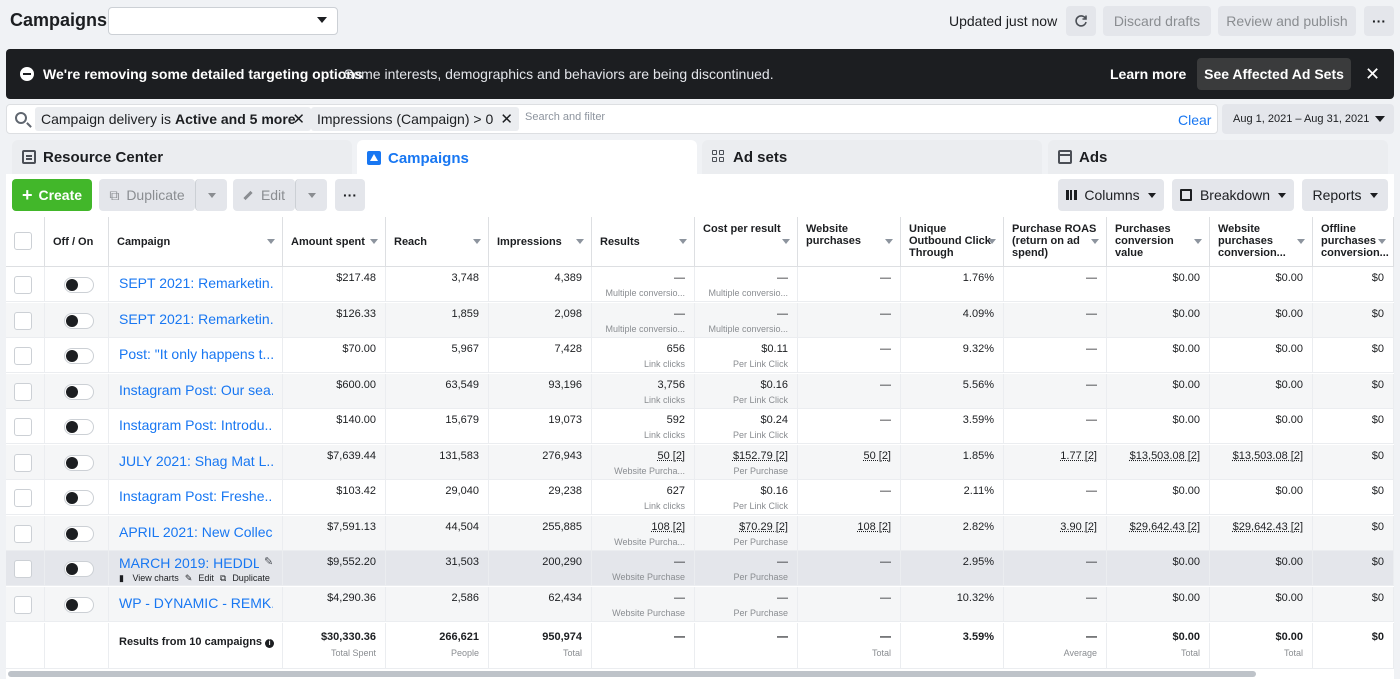 This screenshot has height=679, width=1400. What do you see at coordinates (763, 526) in the screenshot?
I see `cell-value: $70.29 [2]` at bounding box center [763, 526].